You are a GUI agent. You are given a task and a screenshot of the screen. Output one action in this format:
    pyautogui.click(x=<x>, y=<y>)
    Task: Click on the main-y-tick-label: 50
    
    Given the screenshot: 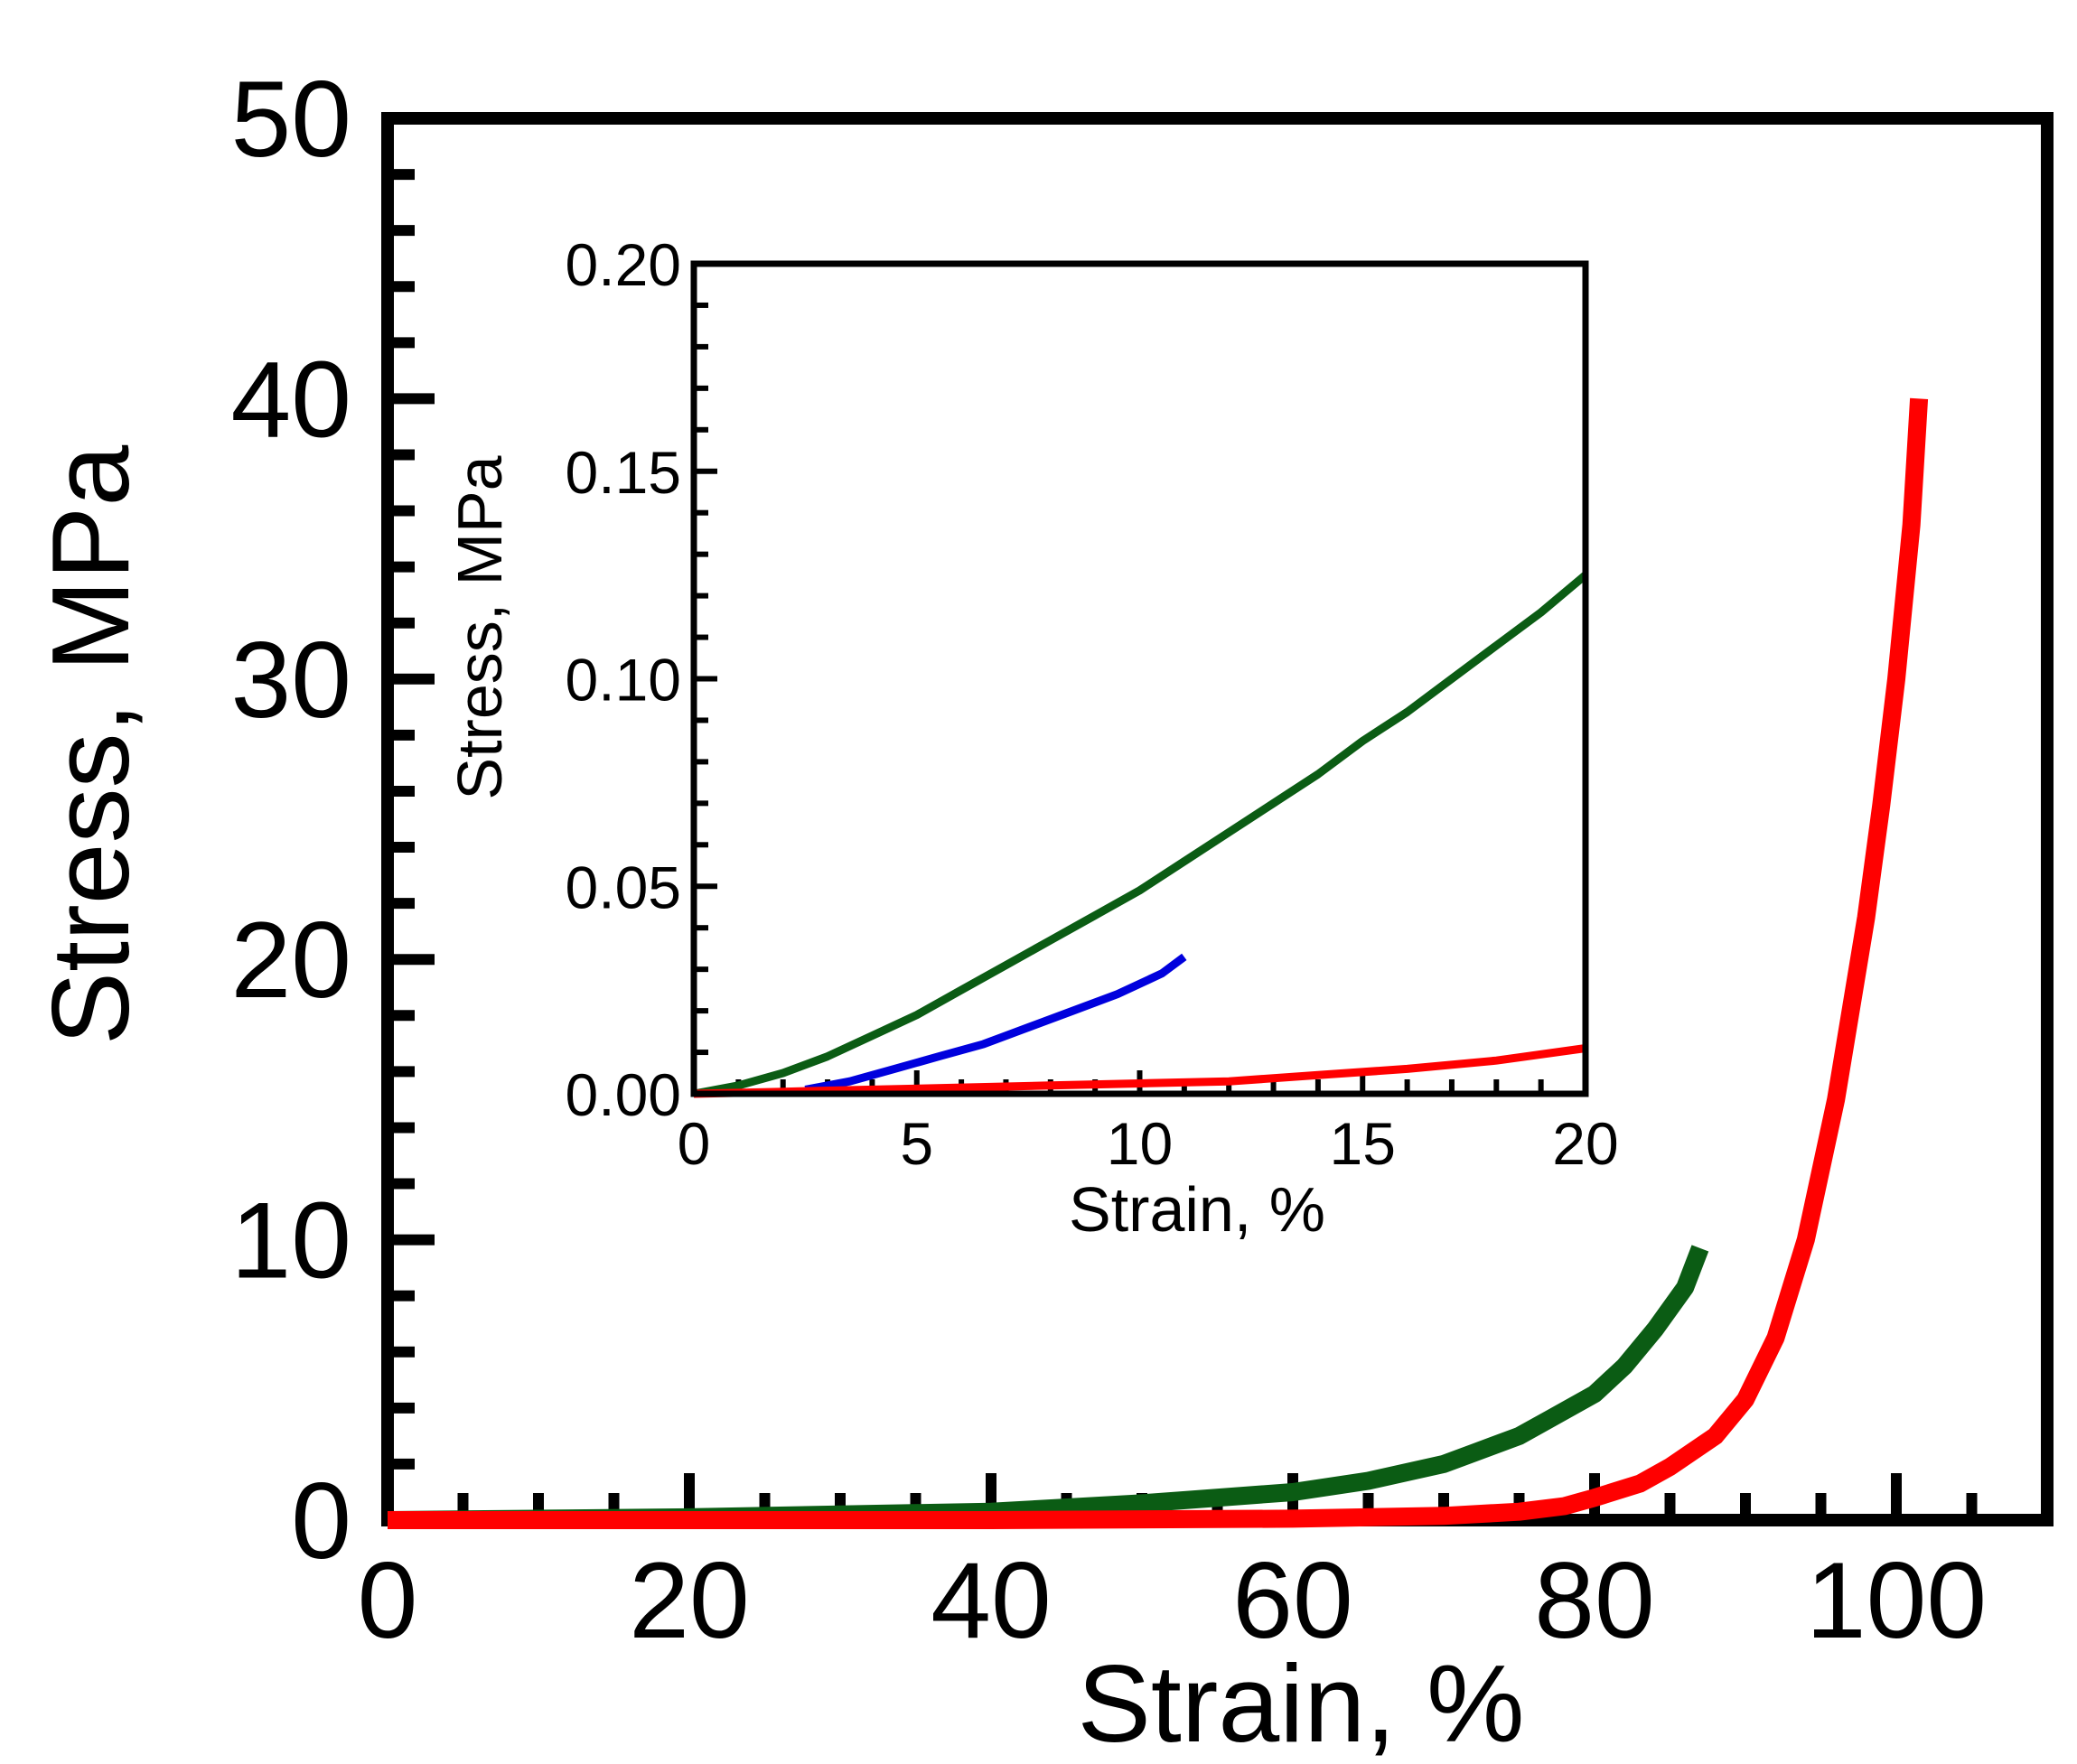 What is the action you would take?
    pyautogui.click(x=291, y=120)
    